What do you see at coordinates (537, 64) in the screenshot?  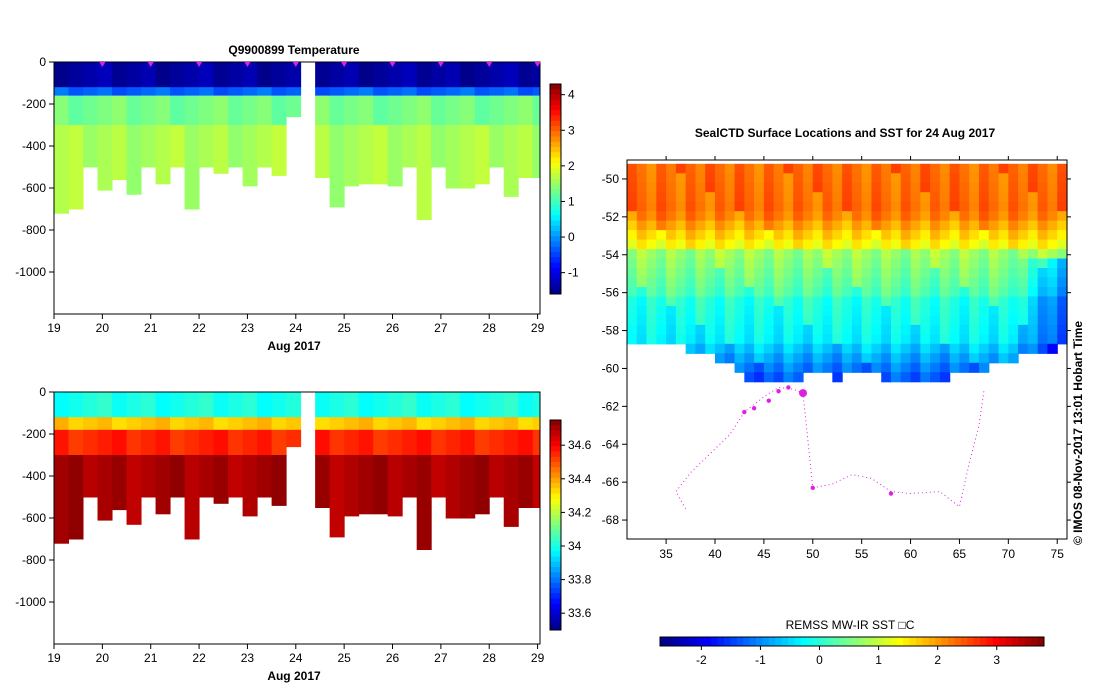 I see `profile-marker` at bounding box center [537, 64].